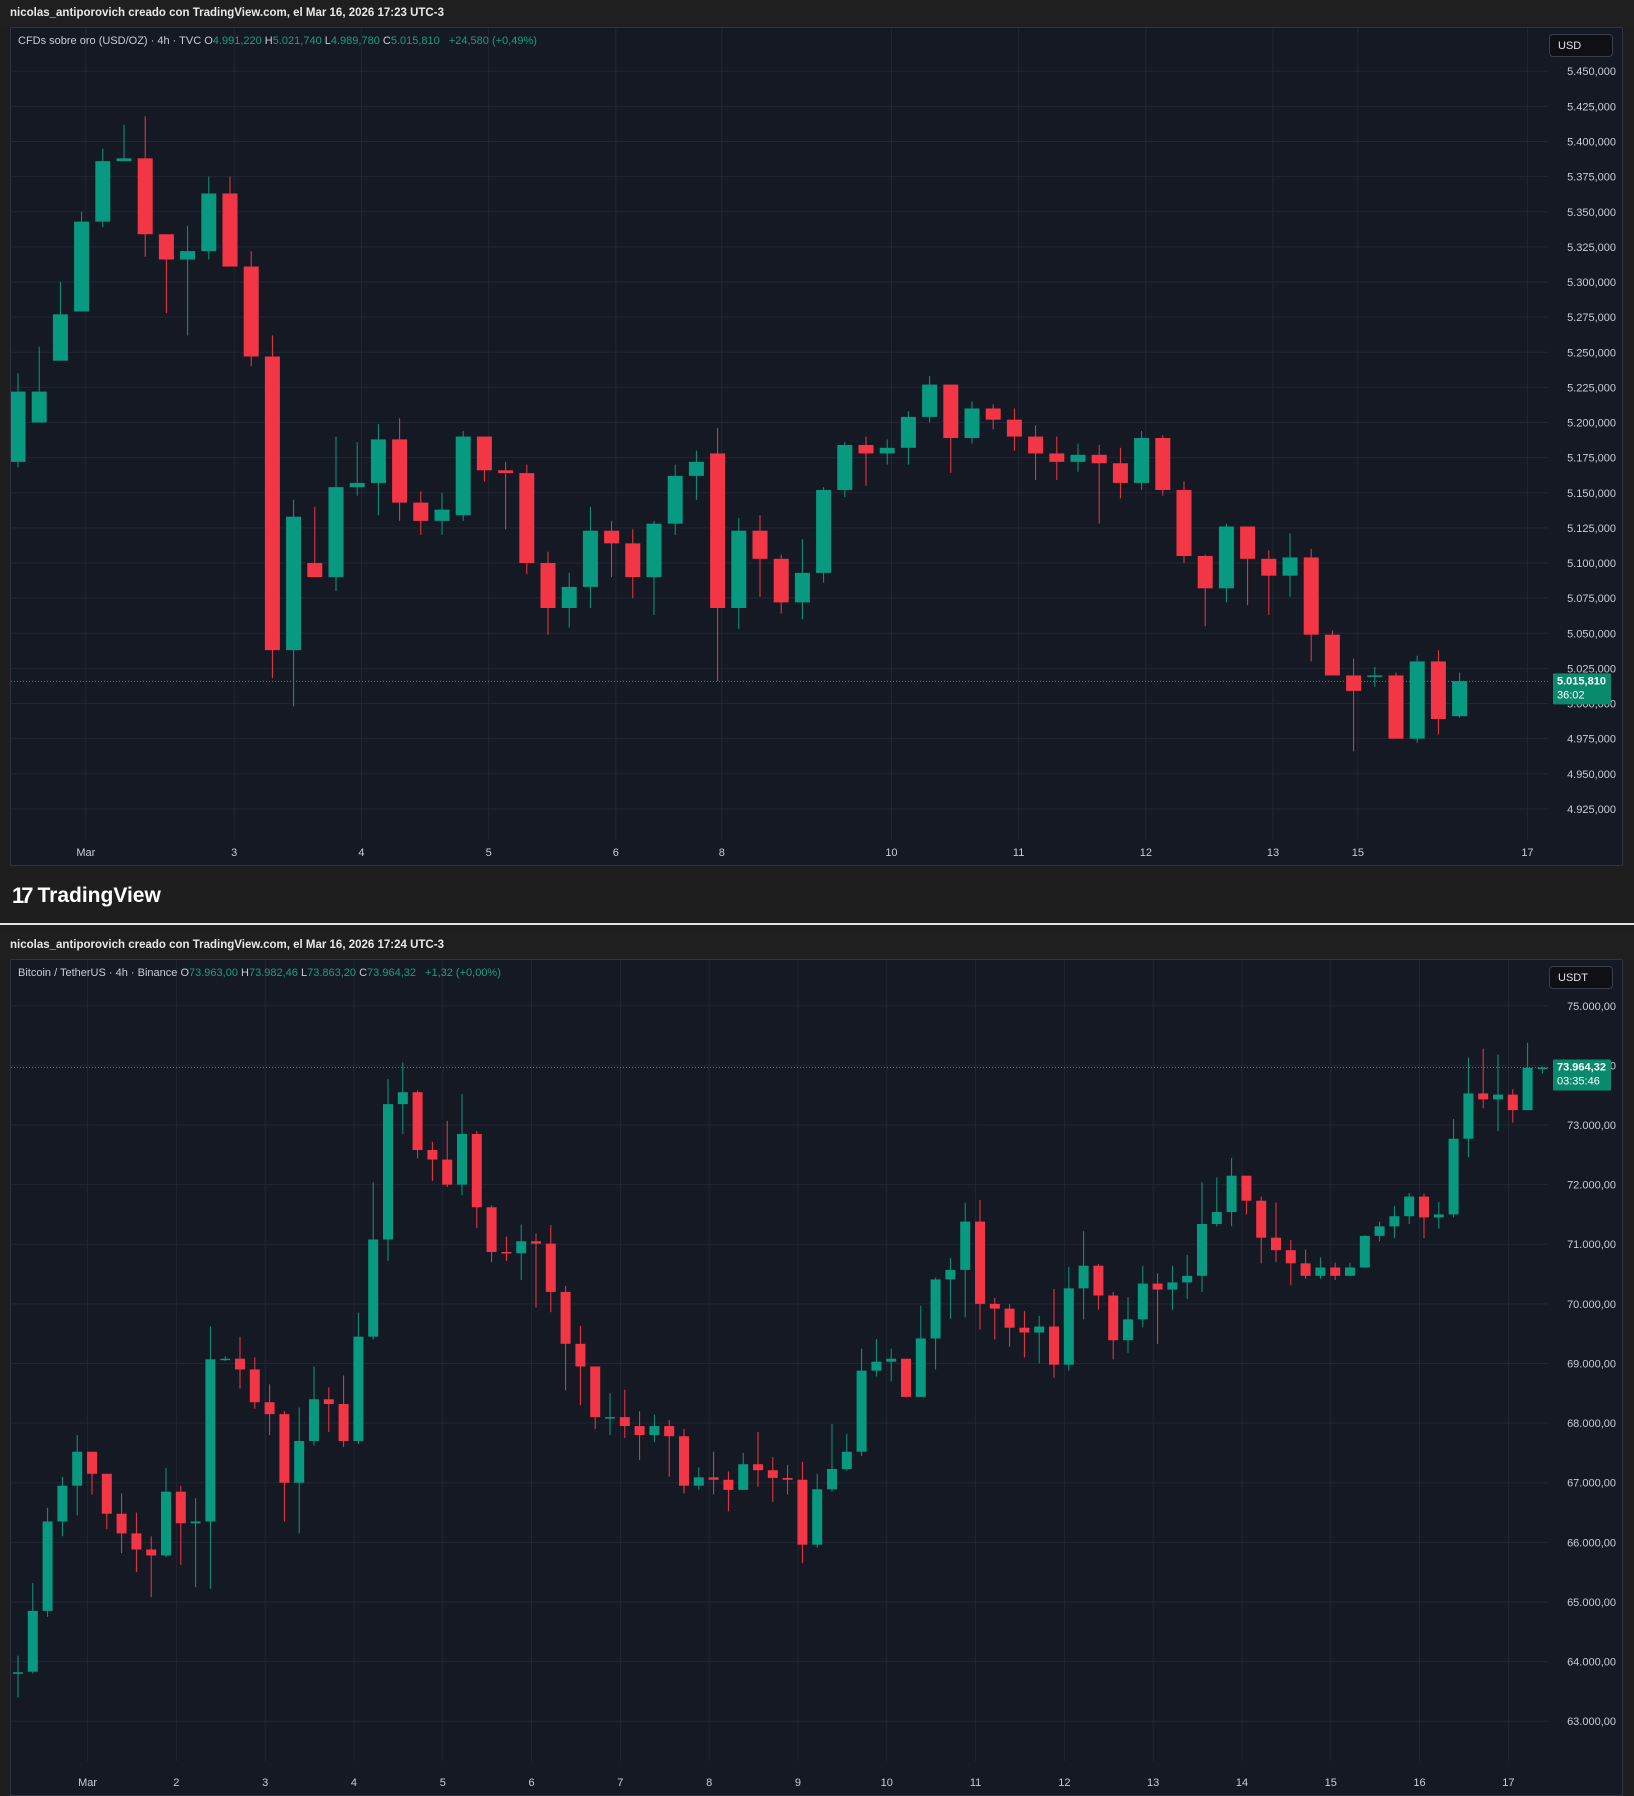 The image size is (1634, 1796). I want to click on gold-y-tick-label: 5.250,000, so click(1591, 353).